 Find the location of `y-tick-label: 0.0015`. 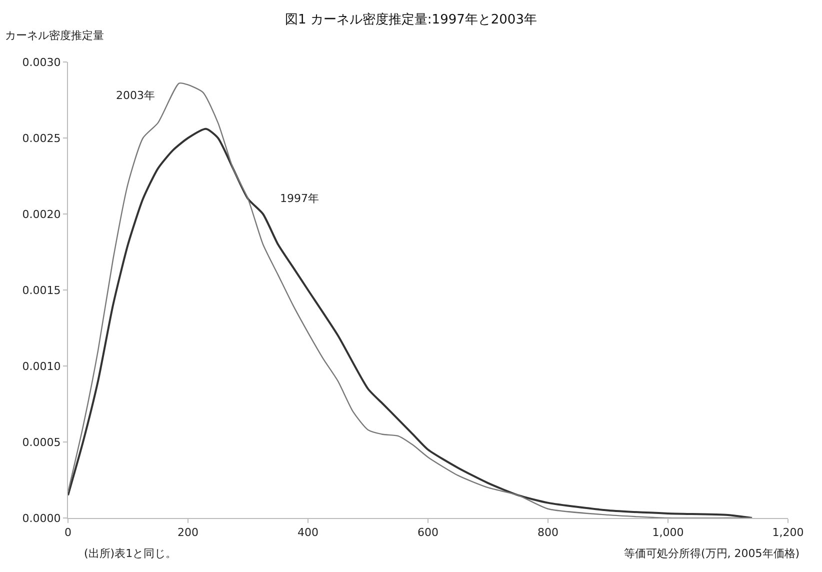

y-tick-label: 0.0015 is located at coordinates (41, 290).